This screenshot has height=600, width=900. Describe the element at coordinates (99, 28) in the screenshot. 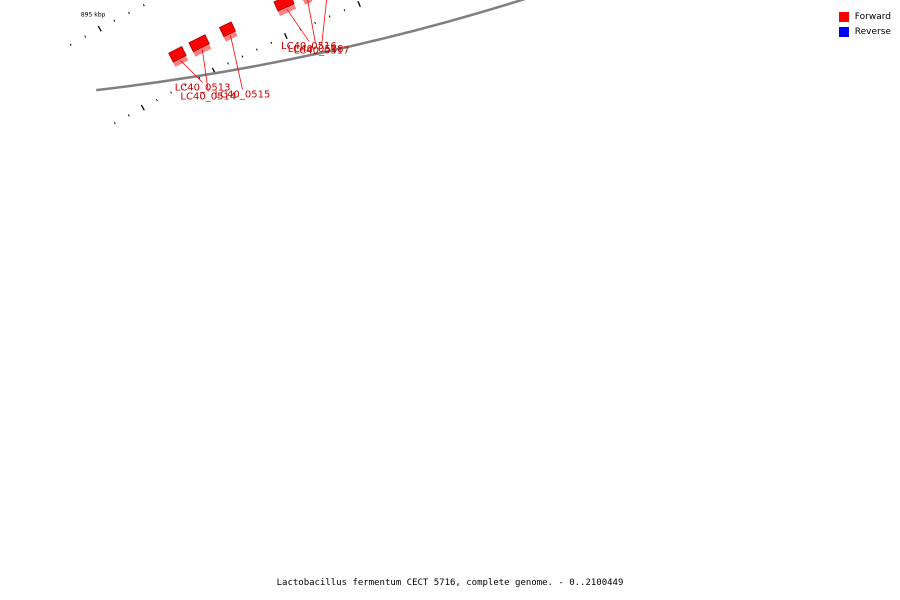

I see `major-tick-outer` at that location.